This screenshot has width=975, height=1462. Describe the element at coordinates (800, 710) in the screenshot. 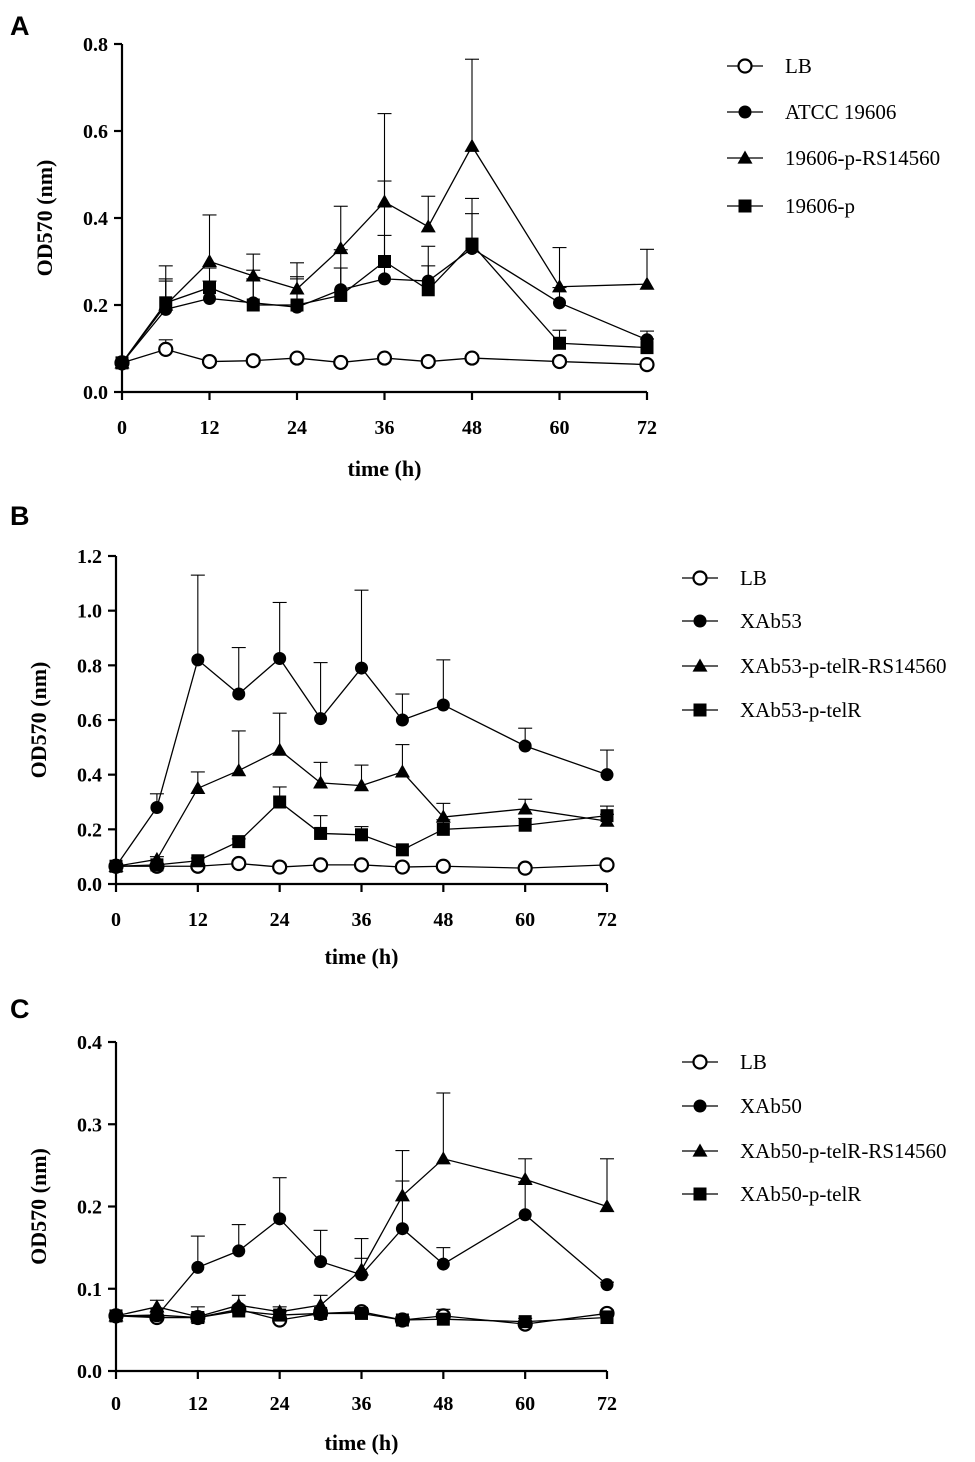

I see `legend-label: XAb53-p-telR` at that location.